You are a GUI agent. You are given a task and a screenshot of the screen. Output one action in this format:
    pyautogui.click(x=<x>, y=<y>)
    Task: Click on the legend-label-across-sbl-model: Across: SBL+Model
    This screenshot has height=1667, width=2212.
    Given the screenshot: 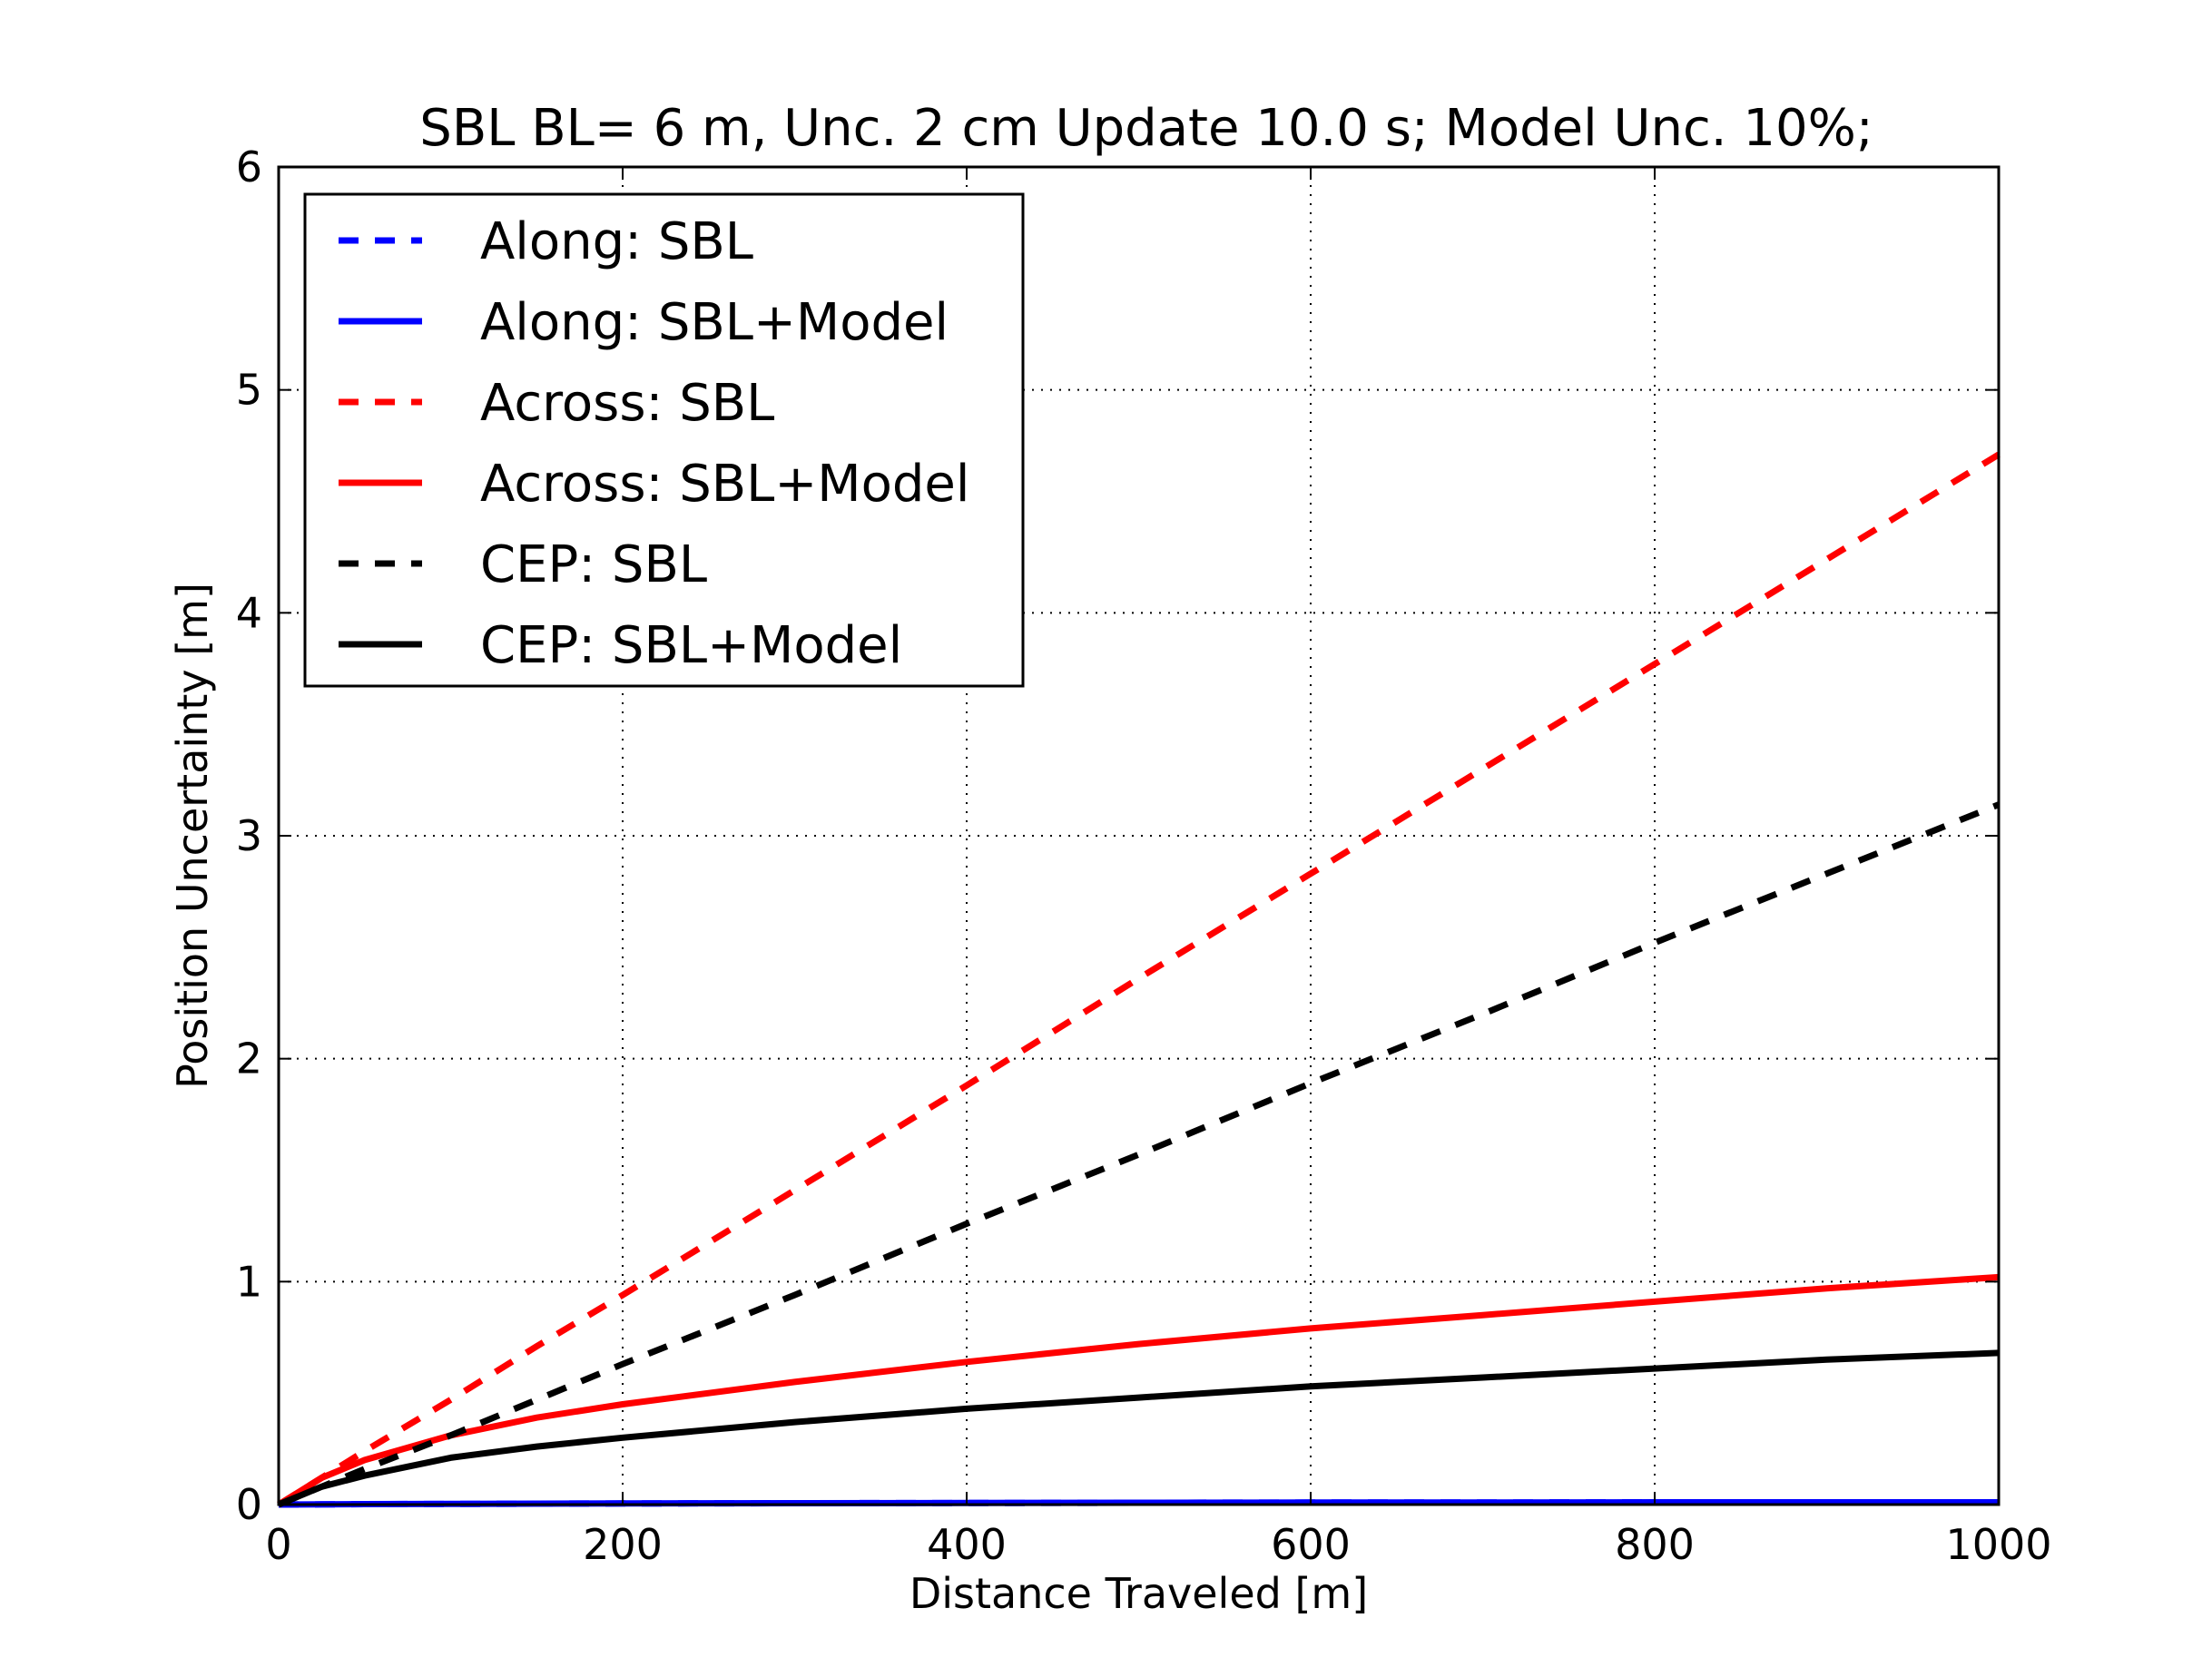 What is the action you would take?
    pyautogui.click(x=724, y=485)
    